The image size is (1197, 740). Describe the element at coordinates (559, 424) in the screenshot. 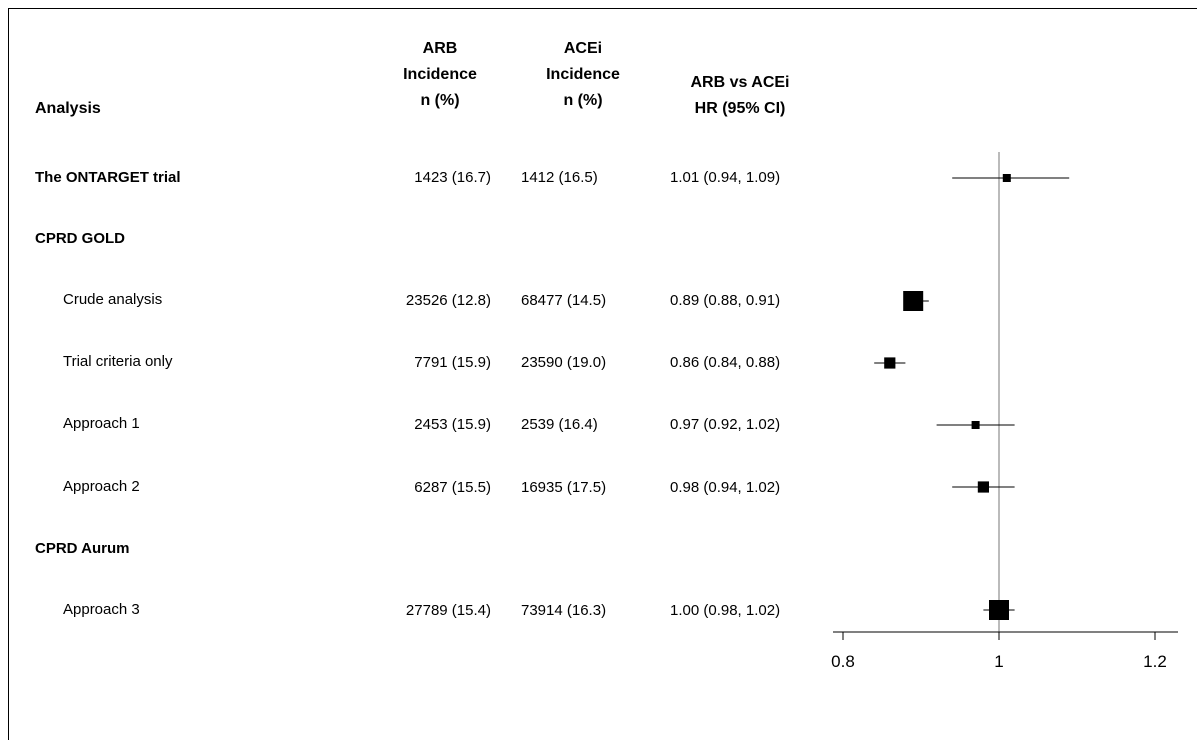

I see `acei-incidence: 2539 (16.4)` at that location.